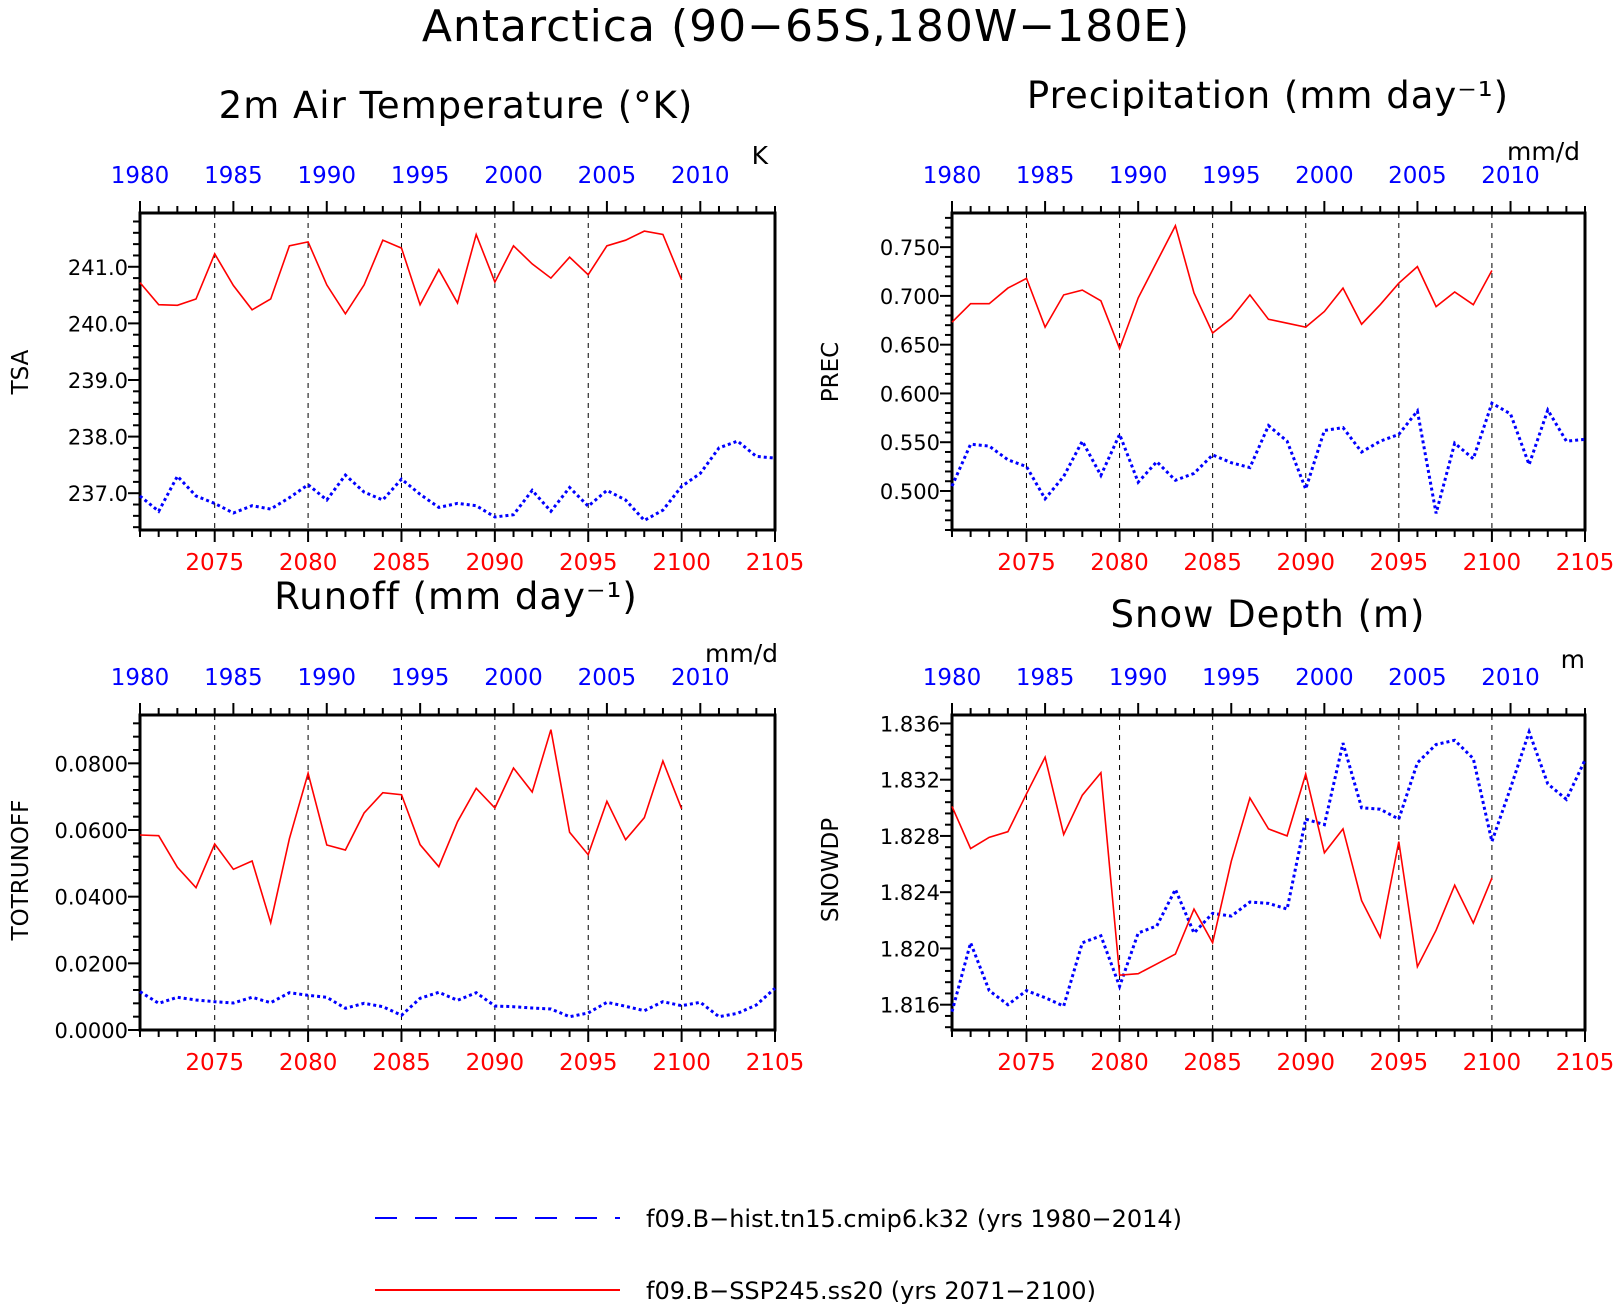 The height and width of the screenshot is (1306, 1613). What do you see at coordinates (91, 764) in the screenshot?
I see `y-tick-label: 0.0800` at bounding box center [91, 764].